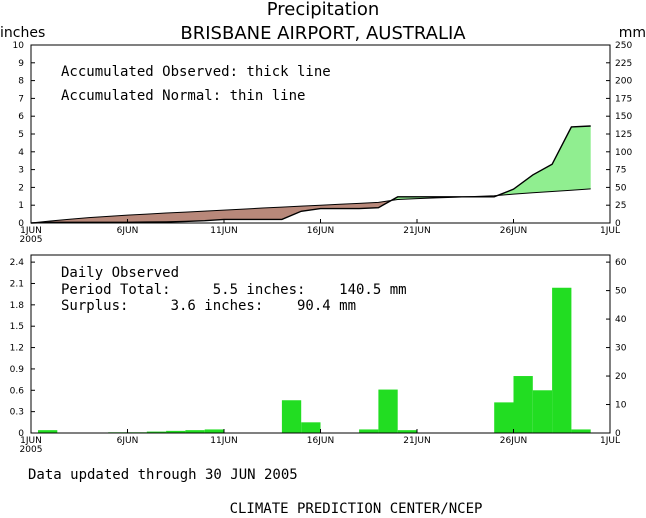 This screenshot has width=646, height=518. I want to click on y-tick-label-right: 75, so click(620, 171).